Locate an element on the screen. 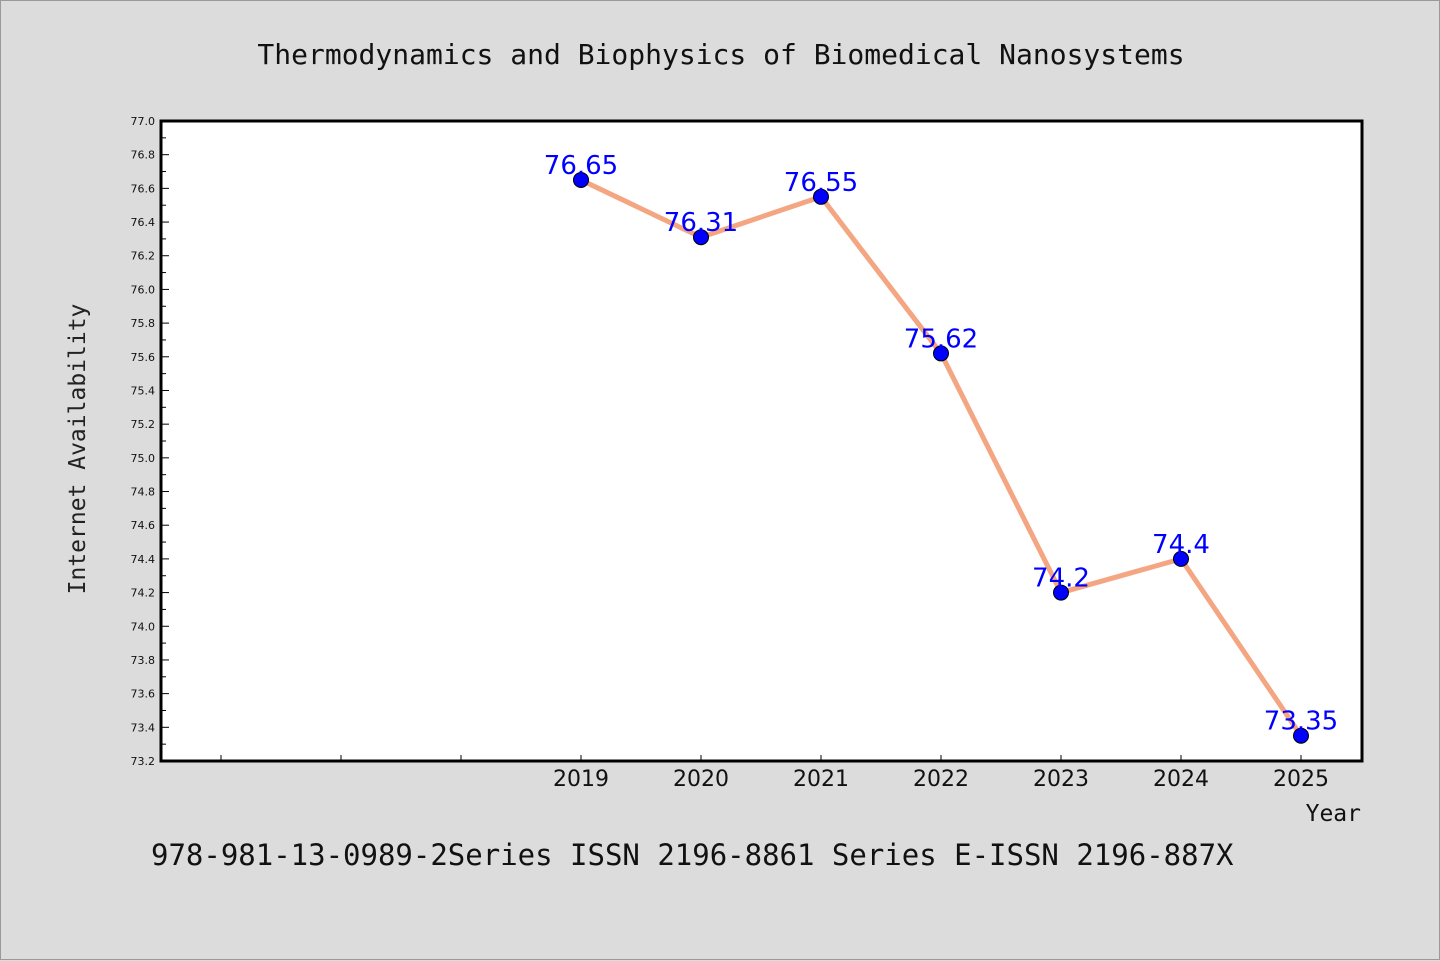 Image resolution: width=1440 pixels, height=961 pixels. x-tick-label: 2024 is located at coordinates (1181, 779).